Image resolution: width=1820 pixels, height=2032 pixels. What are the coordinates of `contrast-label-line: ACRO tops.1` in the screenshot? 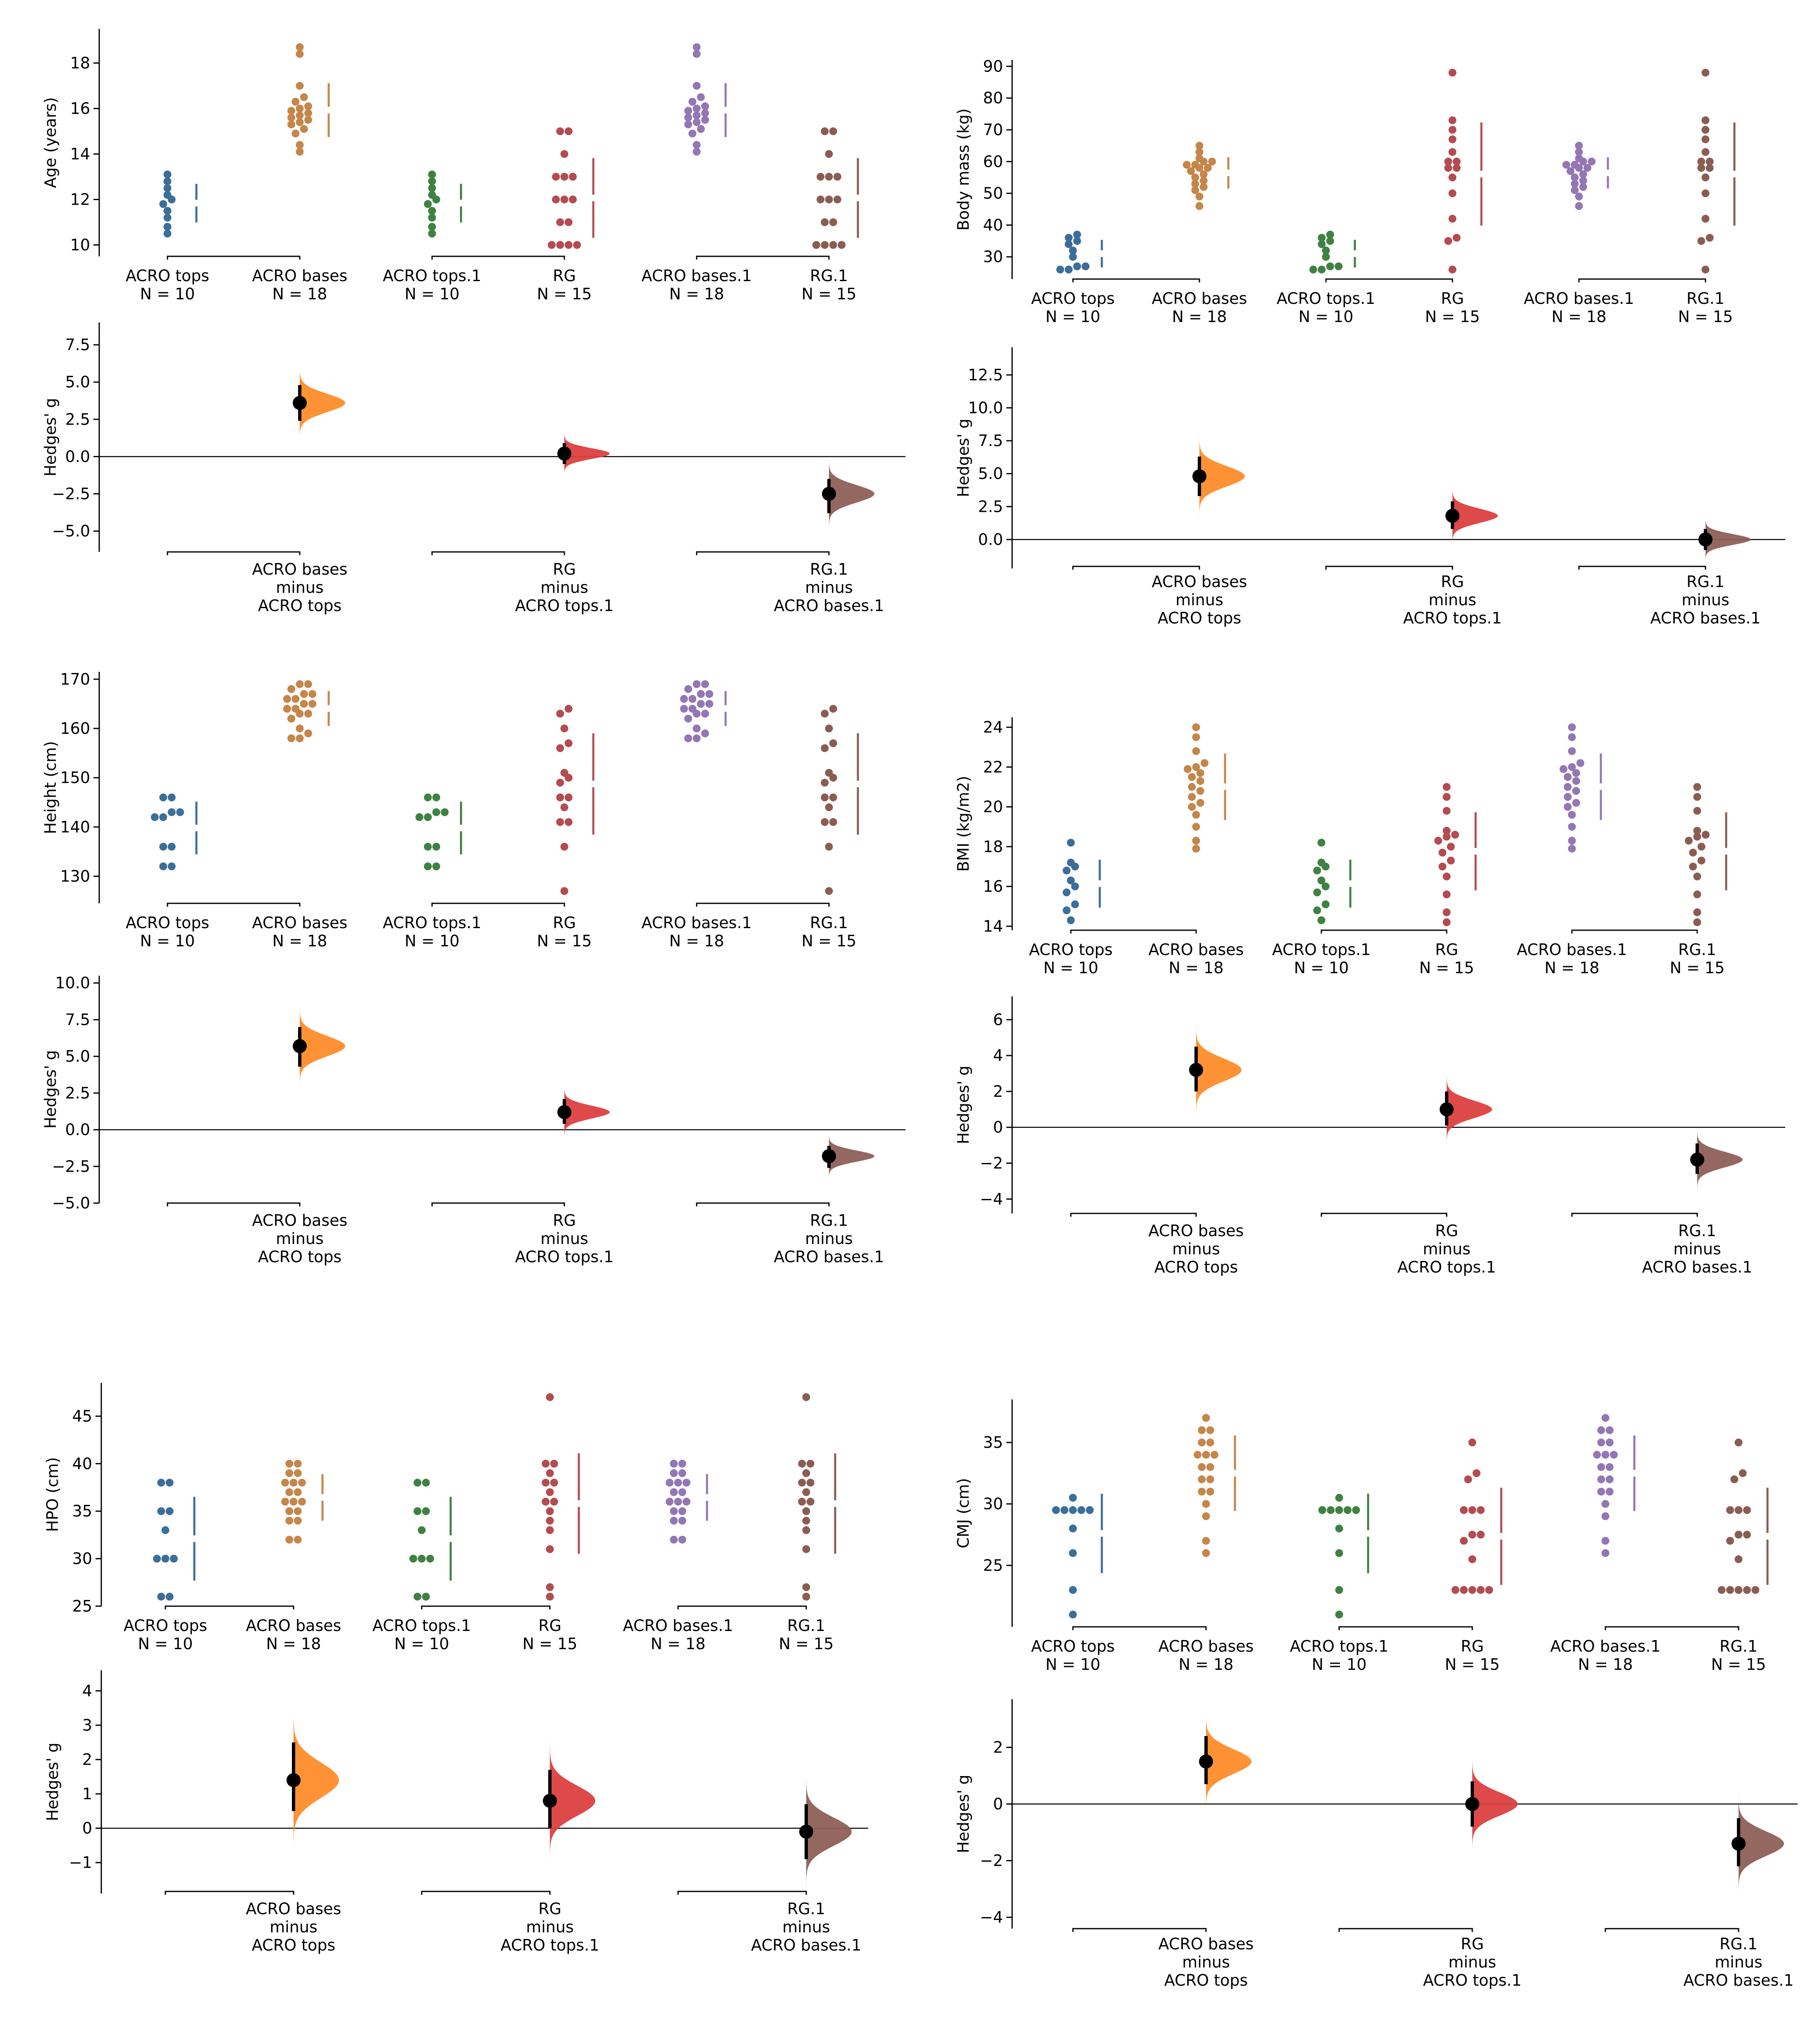 It's located at (564, 606).